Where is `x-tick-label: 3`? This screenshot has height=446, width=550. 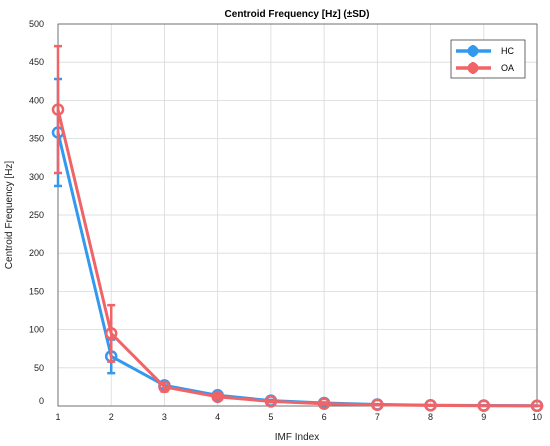
x-tick-label: 3 is located at coordinates (164, 417).